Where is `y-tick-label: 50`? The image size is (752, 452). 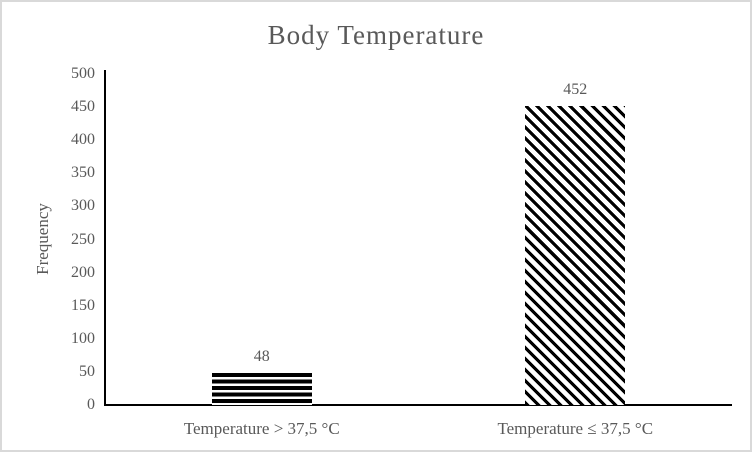
y-tick-label: 50 is located at coordinates (87, 371).